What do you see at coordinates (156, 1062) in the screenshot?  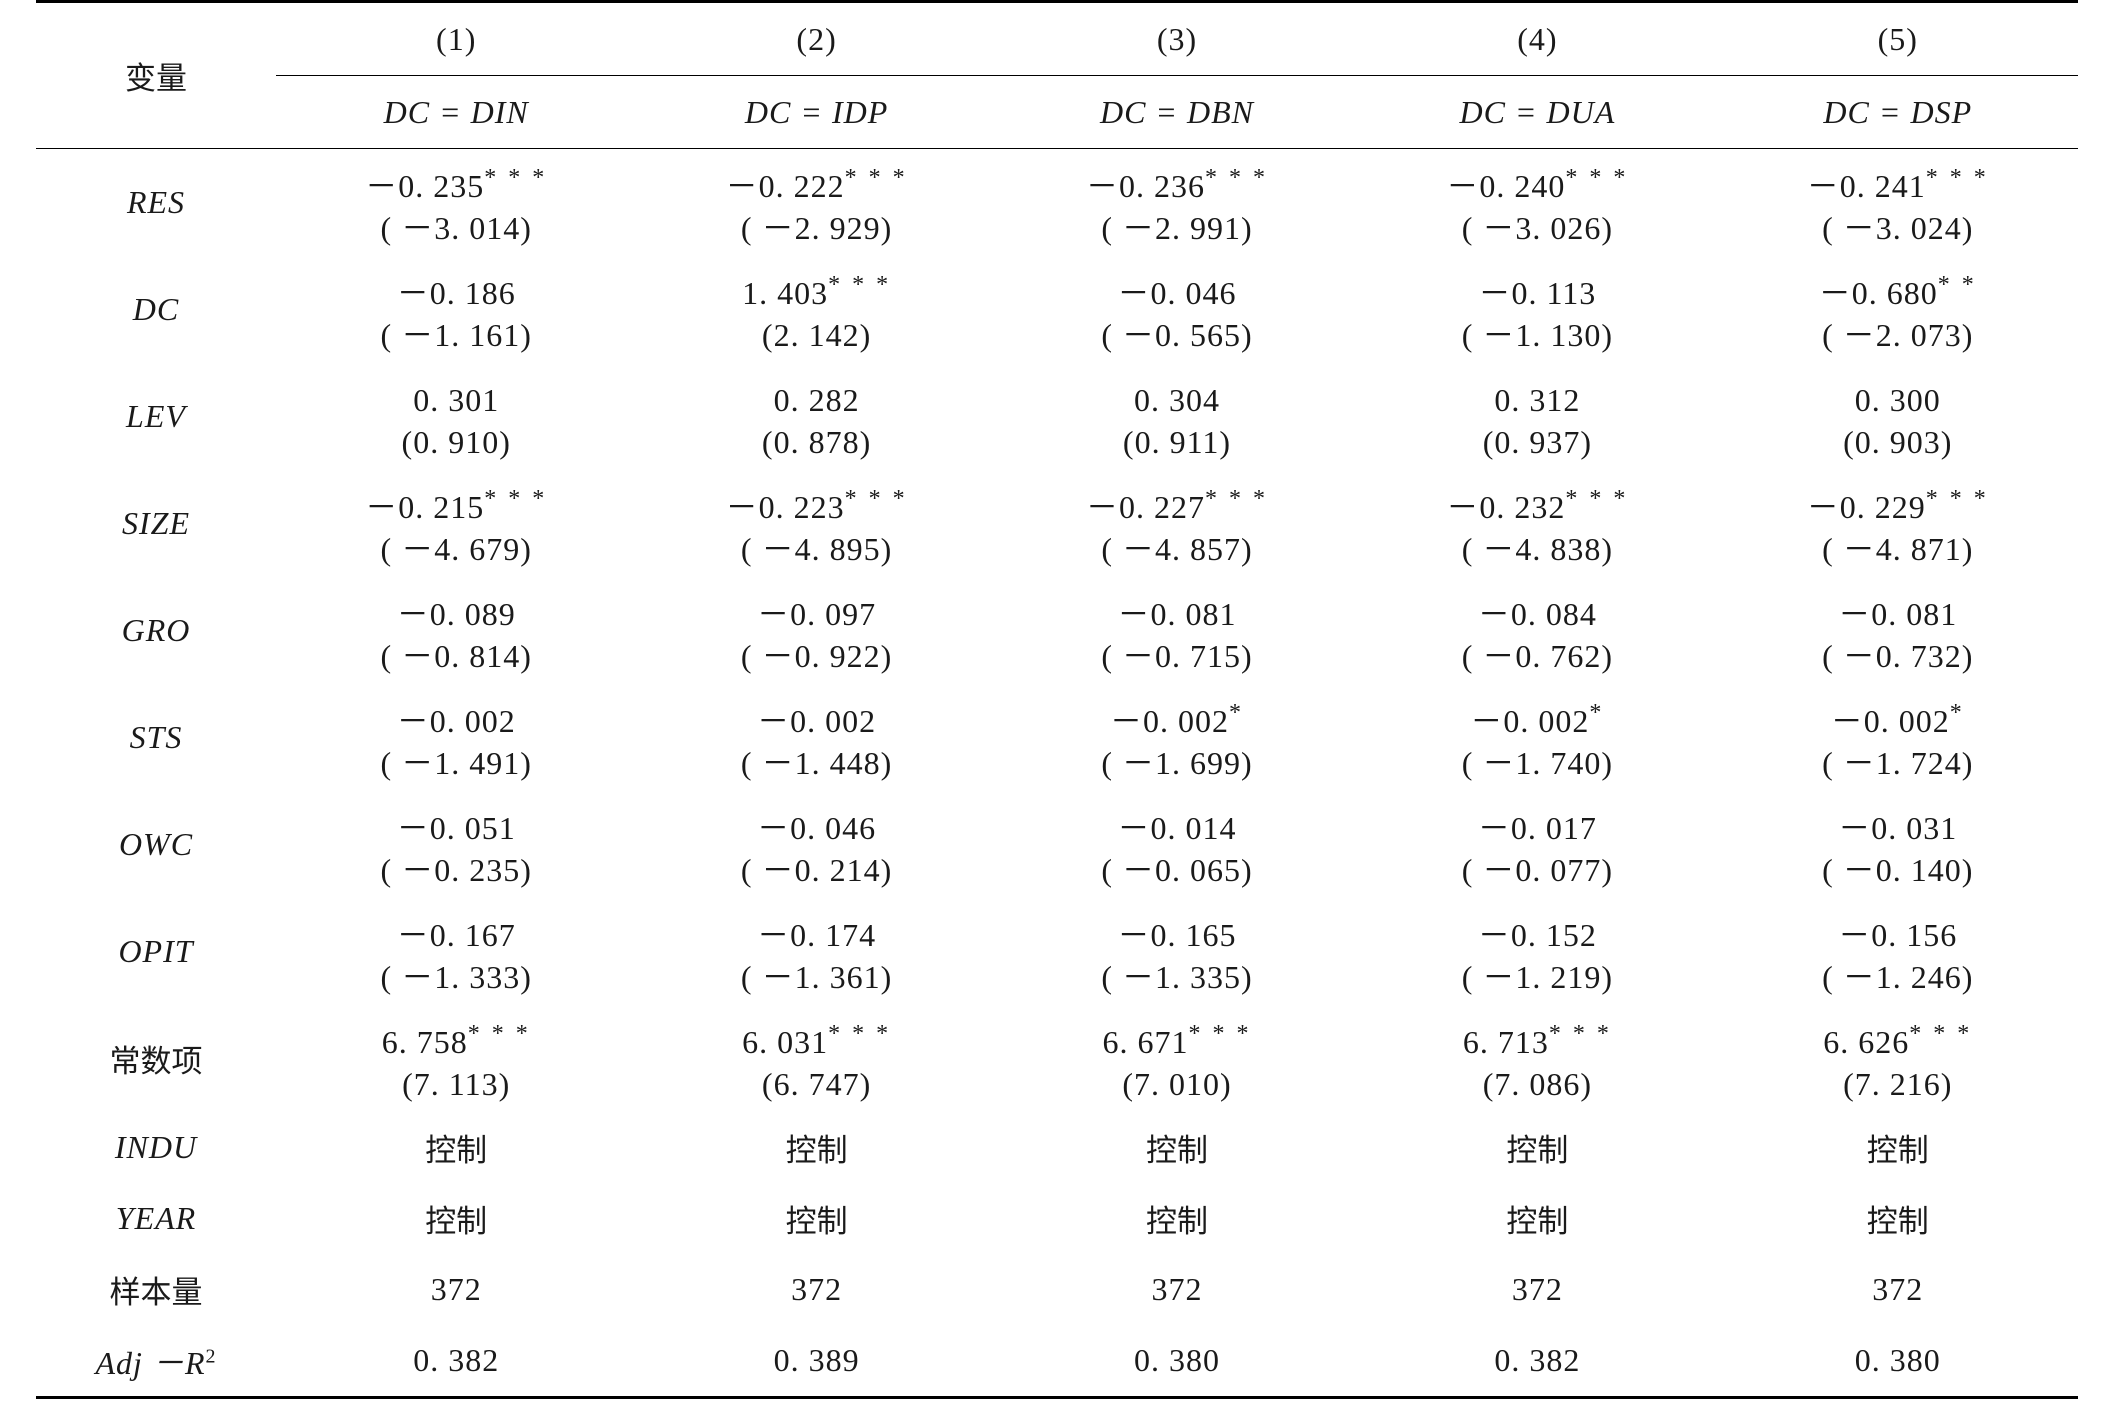 I see `variable-name: 常数项` at bounding box center [156, 1062].